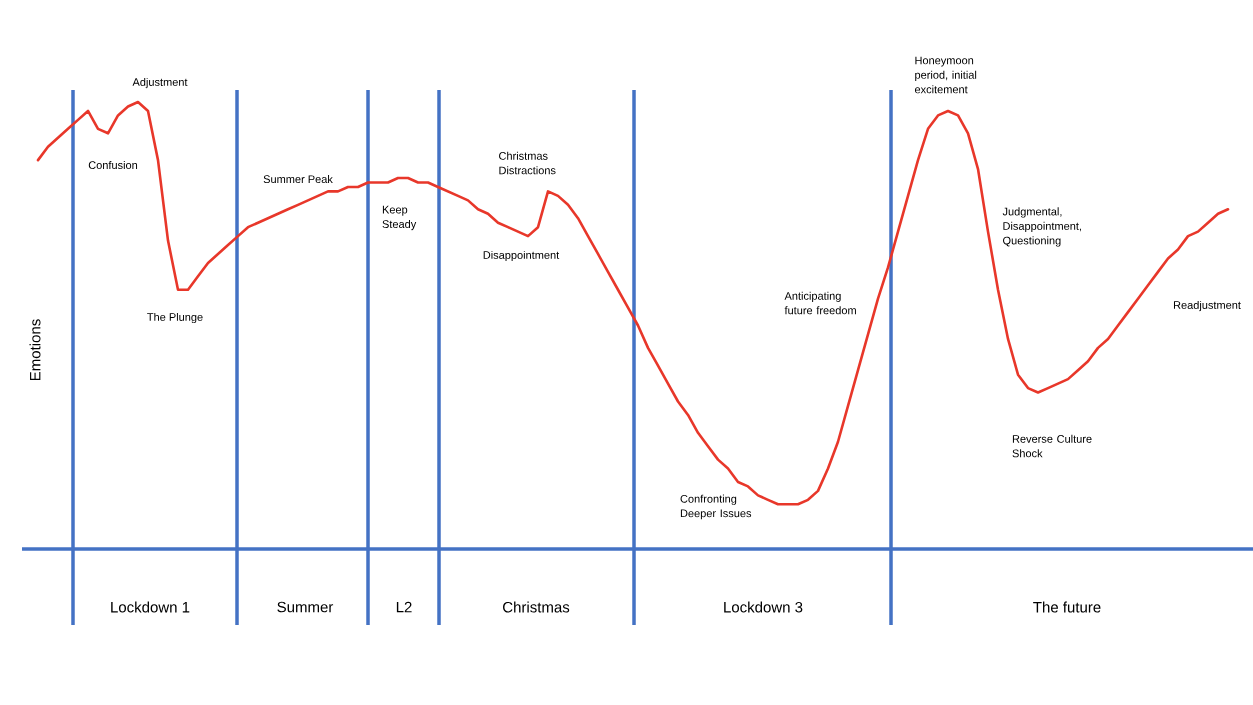 The image size is (1253, 705). Describe the element at coordinates (35, 350) in the screenshot. I see `y-axis-title: Emotions` at that location.